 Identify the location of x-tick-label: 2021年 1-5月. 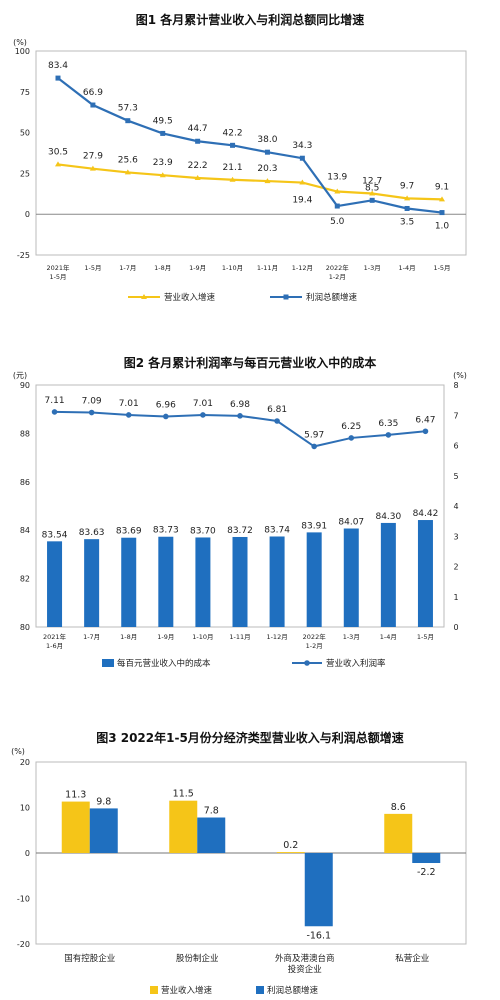
(58, 272).